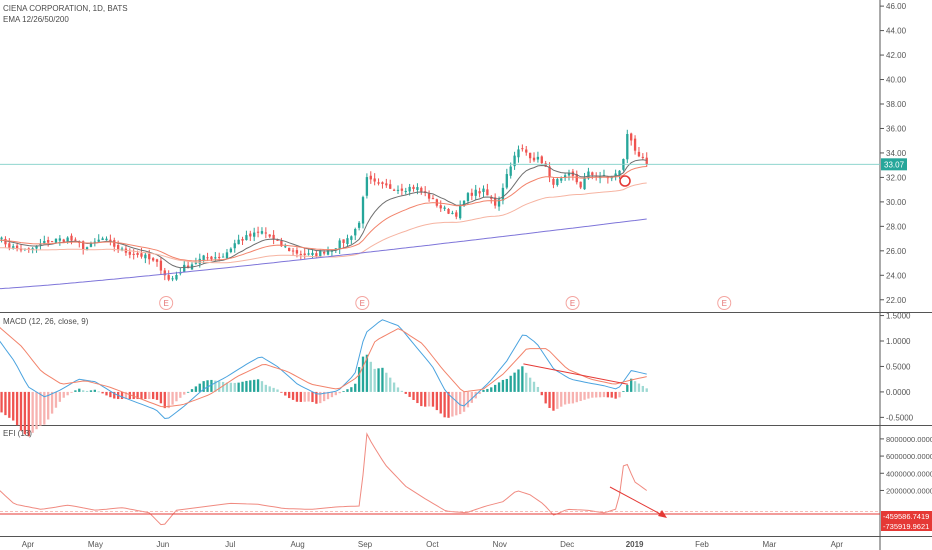 This screenshot has width=932, height=550. Describe the element at coordinates (323, 367) in the screenshot. I see `signal-line` at that location.